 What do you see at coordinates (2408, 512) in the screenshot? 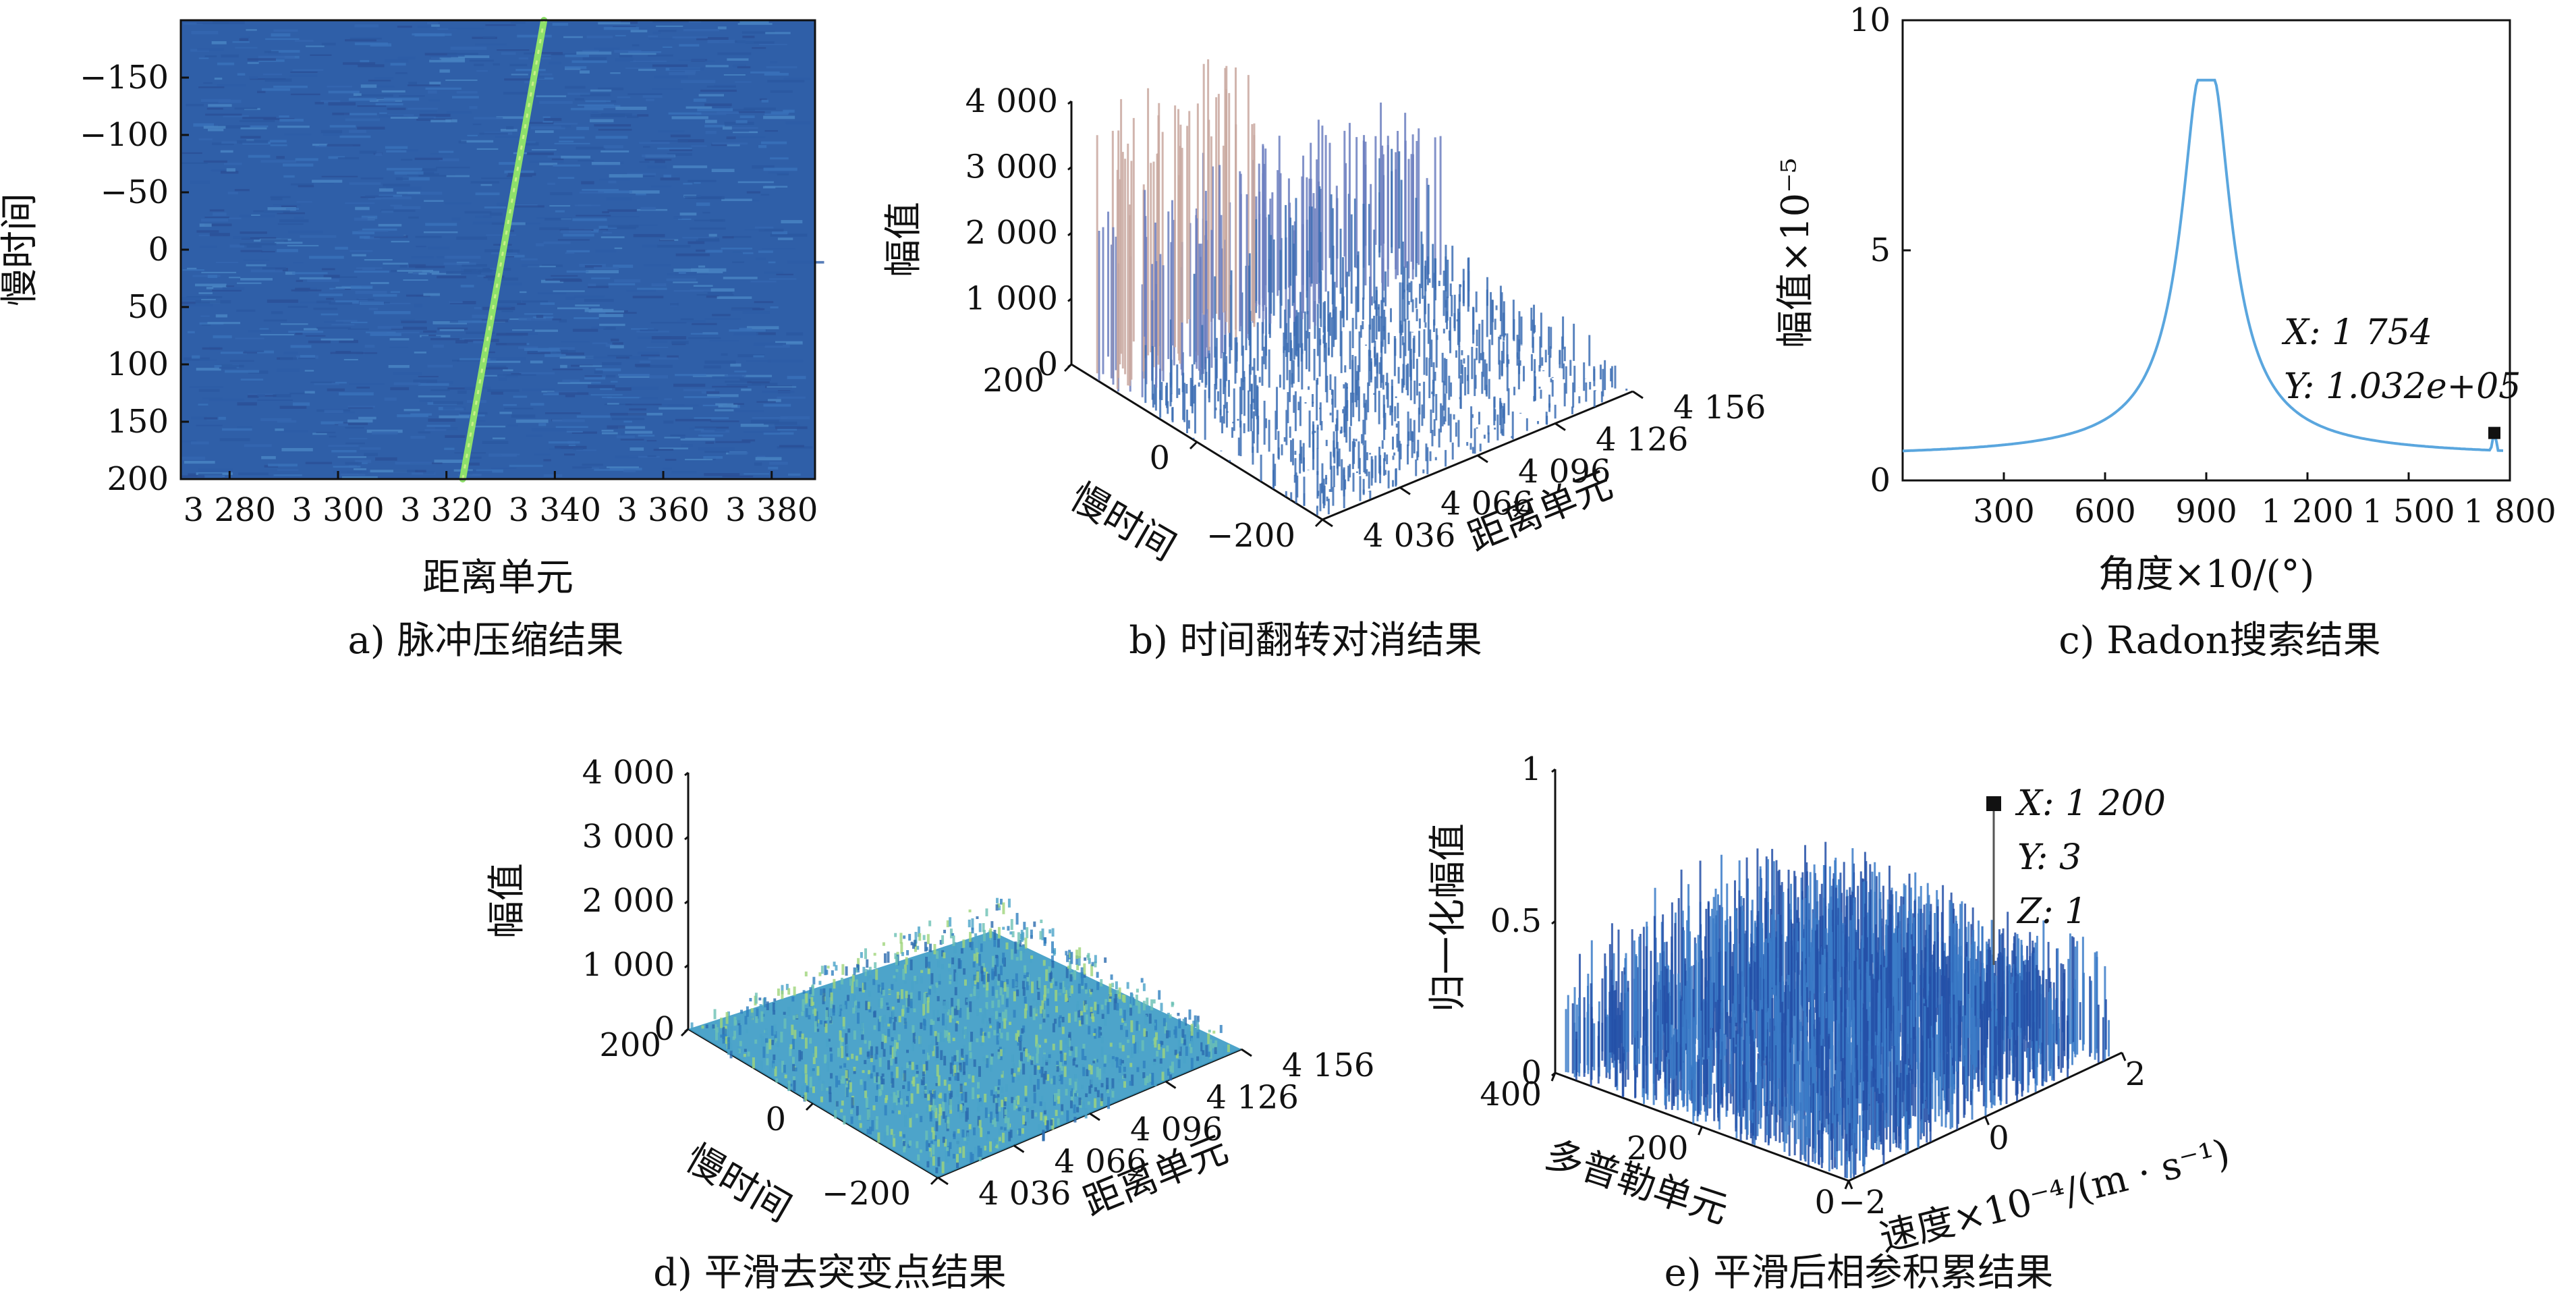
I see `line-c-xtick-label: 1 500` at bounding box center [2408, 512].